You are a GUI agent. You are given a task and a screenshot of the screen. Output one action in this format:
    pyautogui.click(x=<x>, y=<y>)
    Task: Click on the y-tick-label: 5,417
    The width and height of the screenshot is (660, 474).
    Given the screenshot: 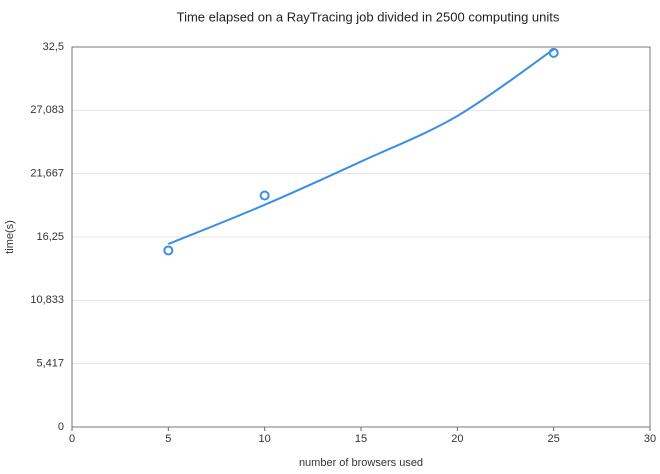 What is the action you would take?
    pyautogui.click(x=50, y=364)
    